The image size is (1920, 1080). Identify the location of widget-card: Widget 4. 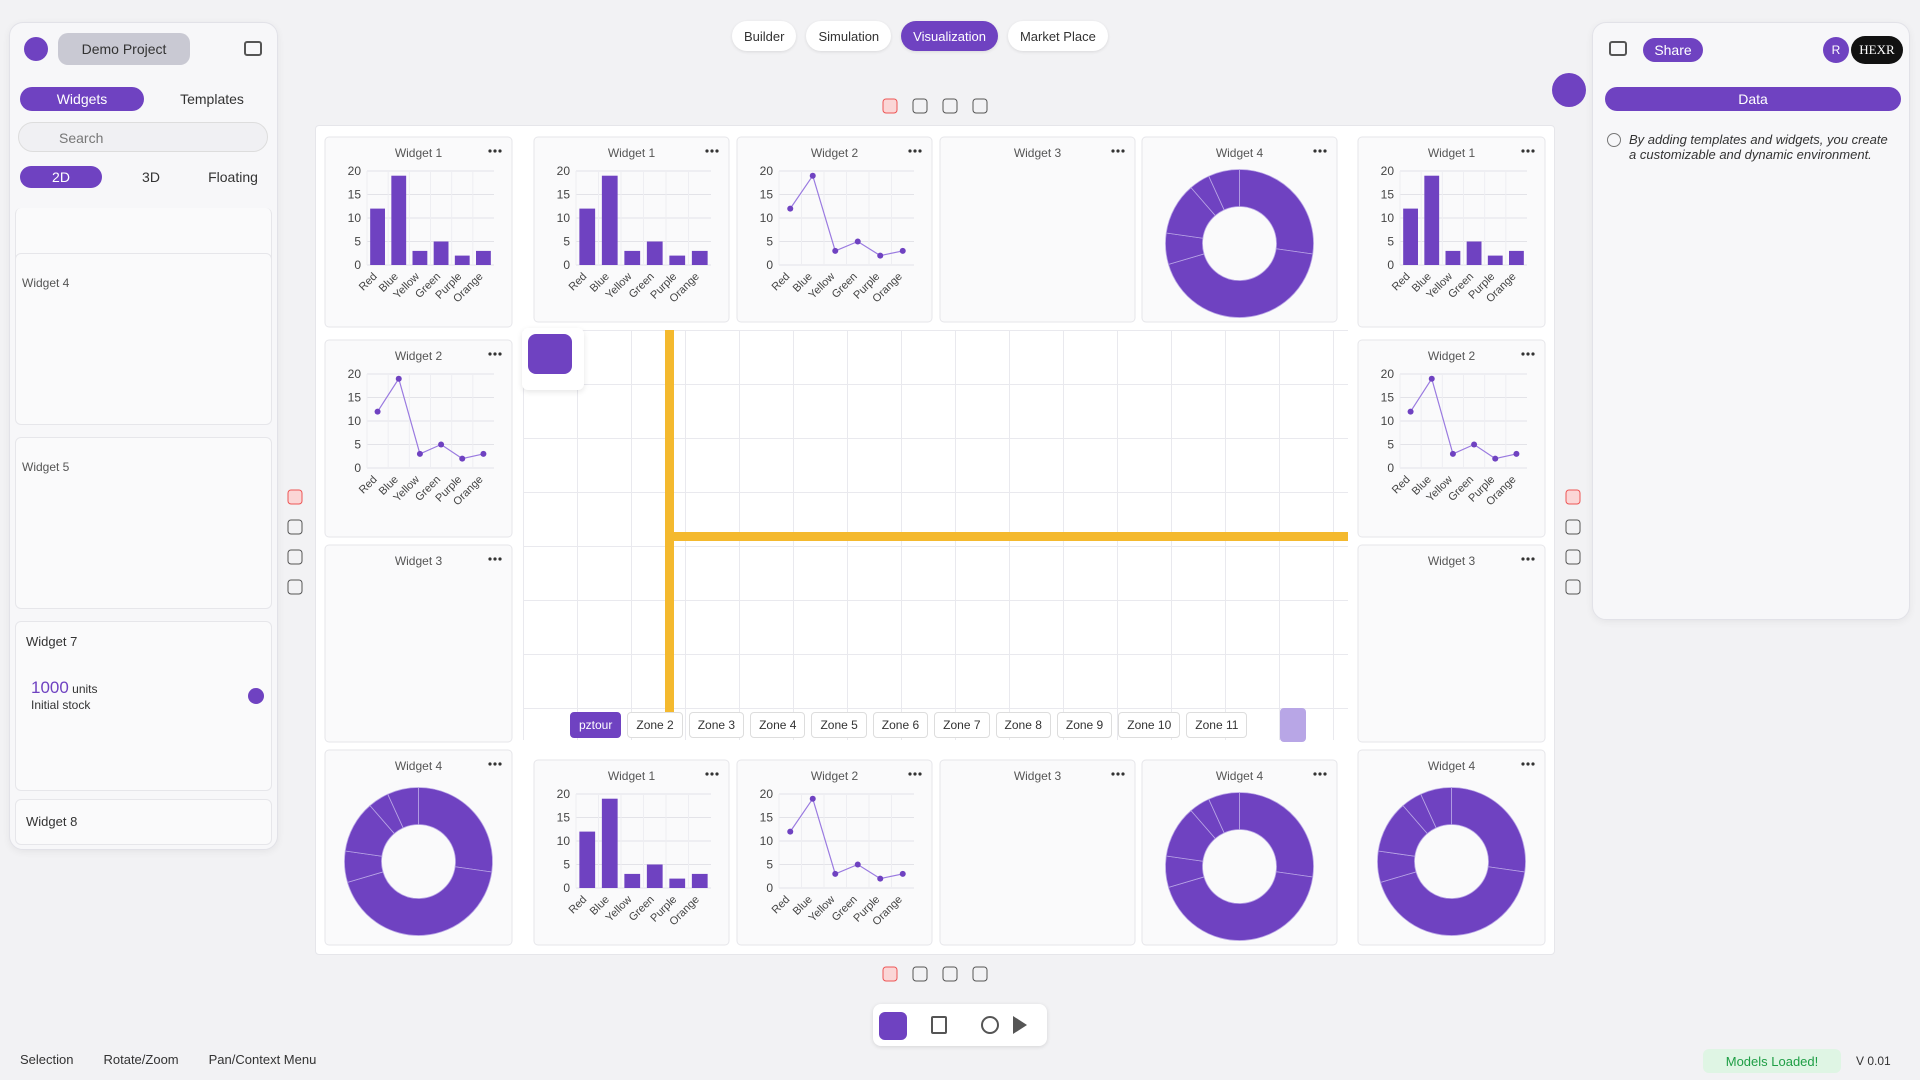
(143, 339).